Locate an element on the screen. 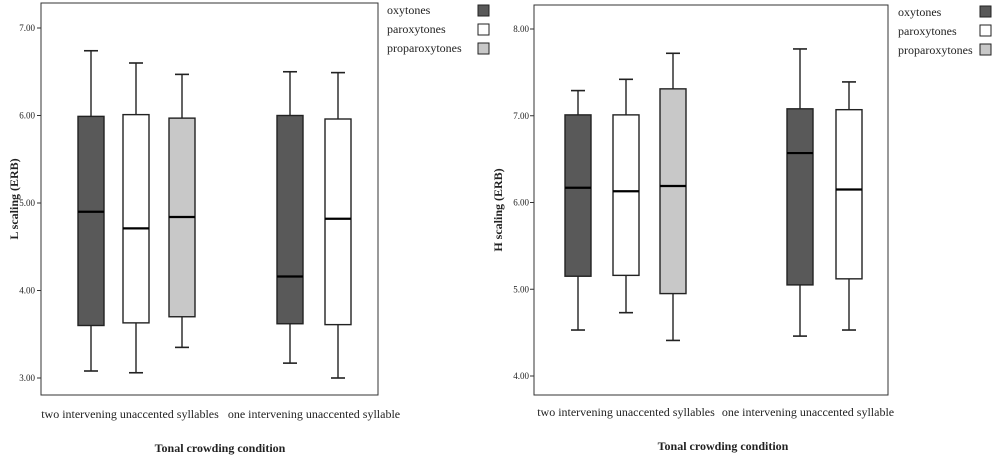 Image resolution: width=996 pixels, height=457 pixels. y-tick-labels: 3.00 4.00 5.00 6.00 7.00 is located at coordinates (30, 203).